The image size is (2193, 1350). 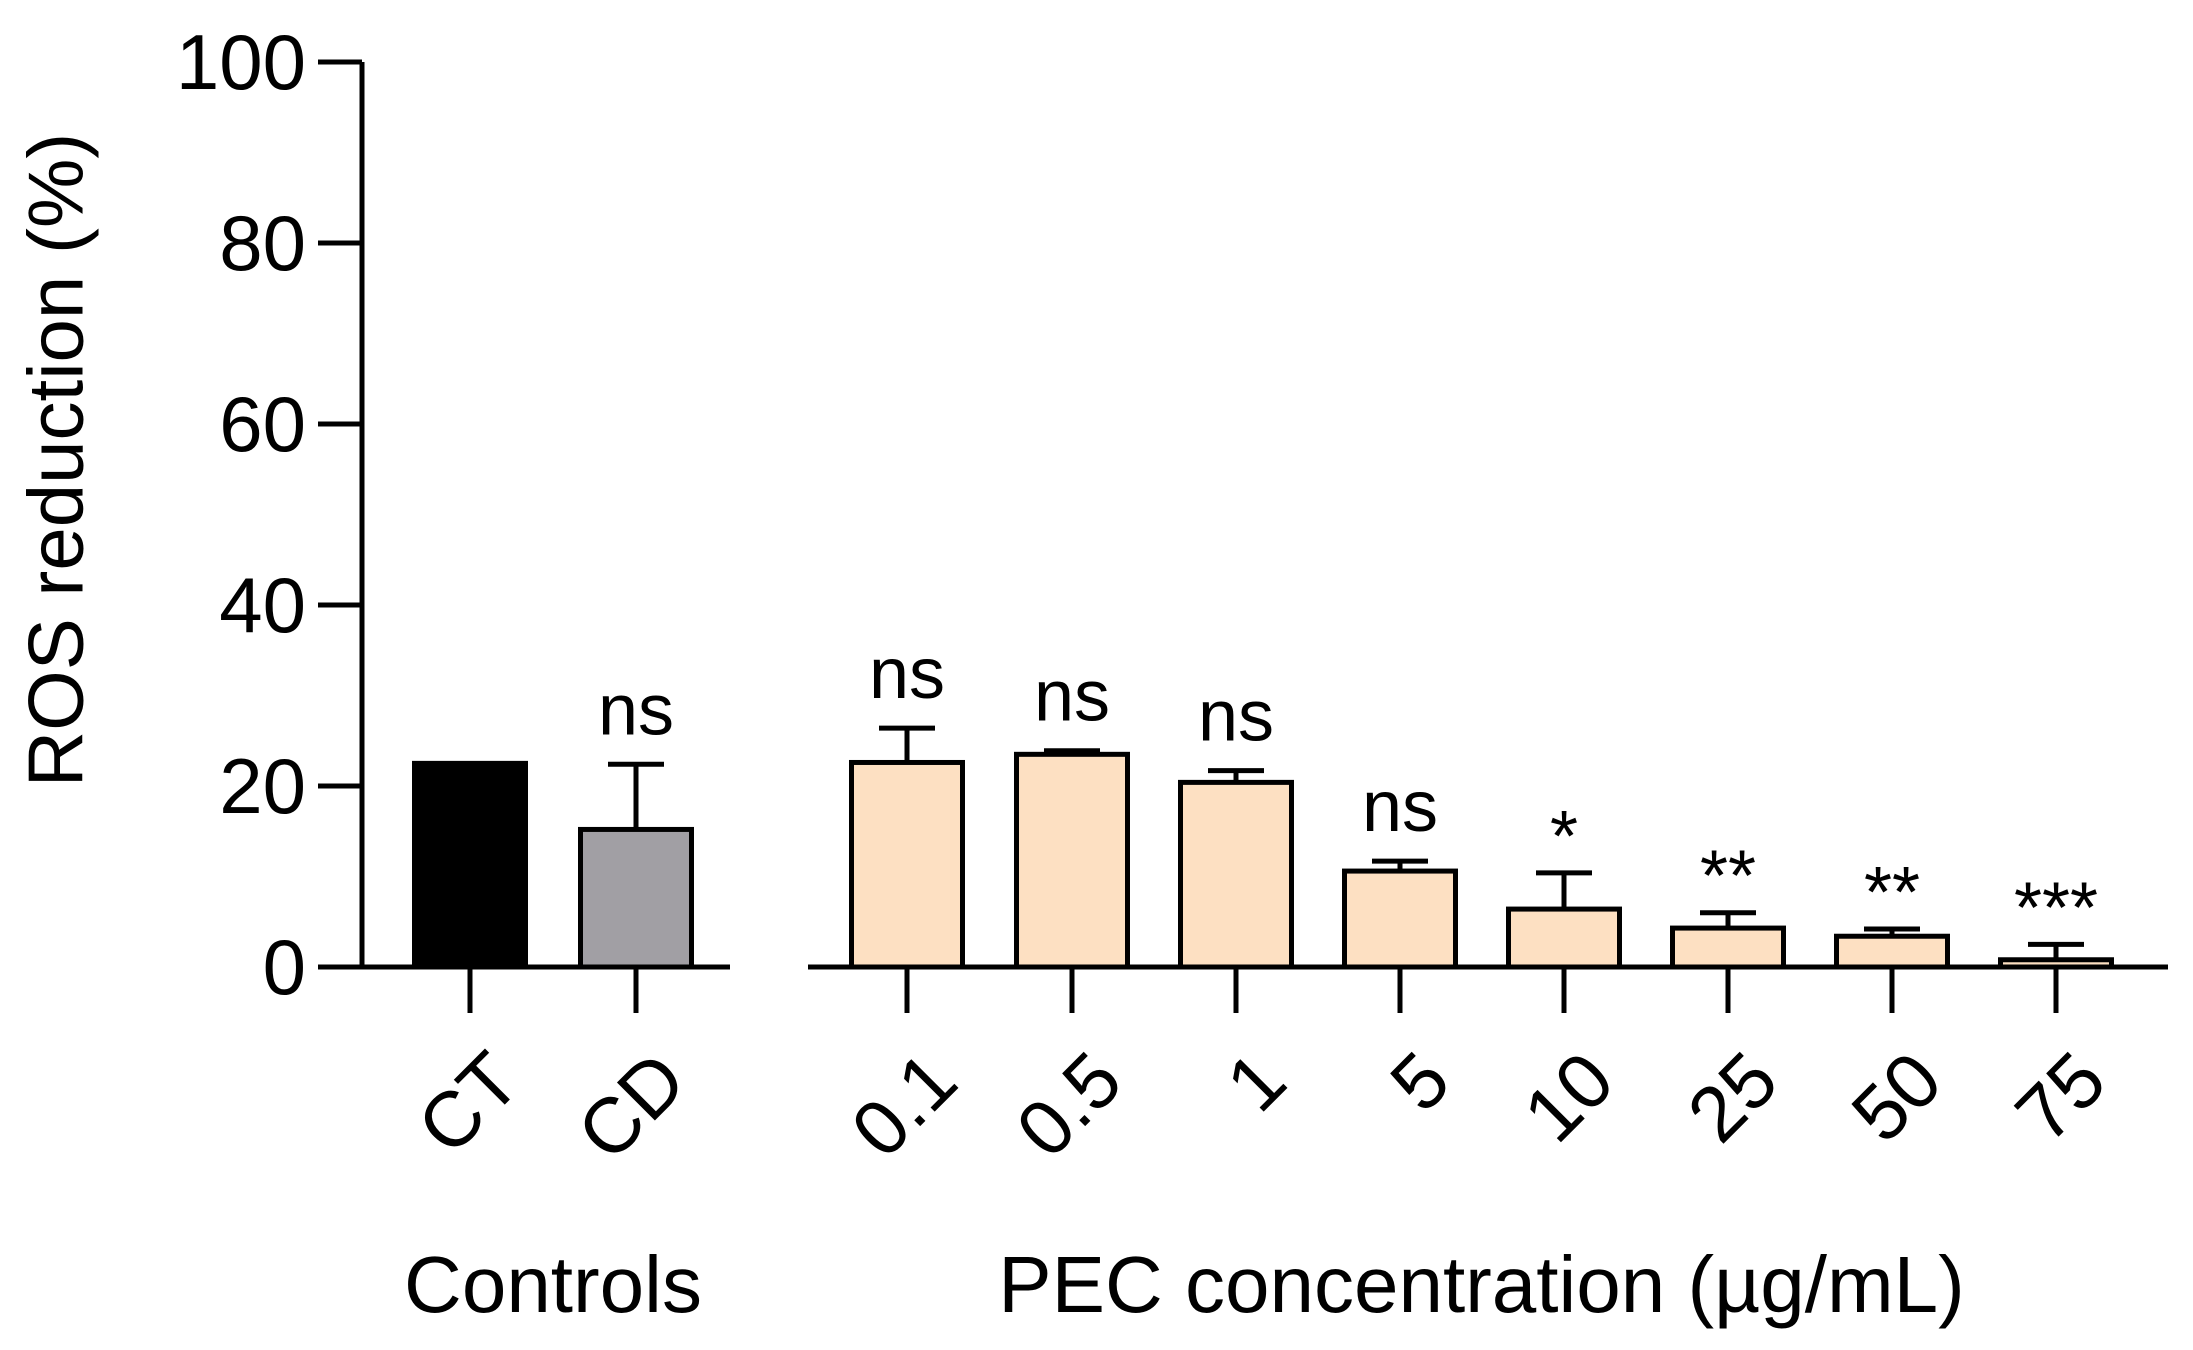 What do you see at coordinates (1236, 717) in the screenshot?
I see `significance-label-1: ns` at bounding box center [1236, 717].